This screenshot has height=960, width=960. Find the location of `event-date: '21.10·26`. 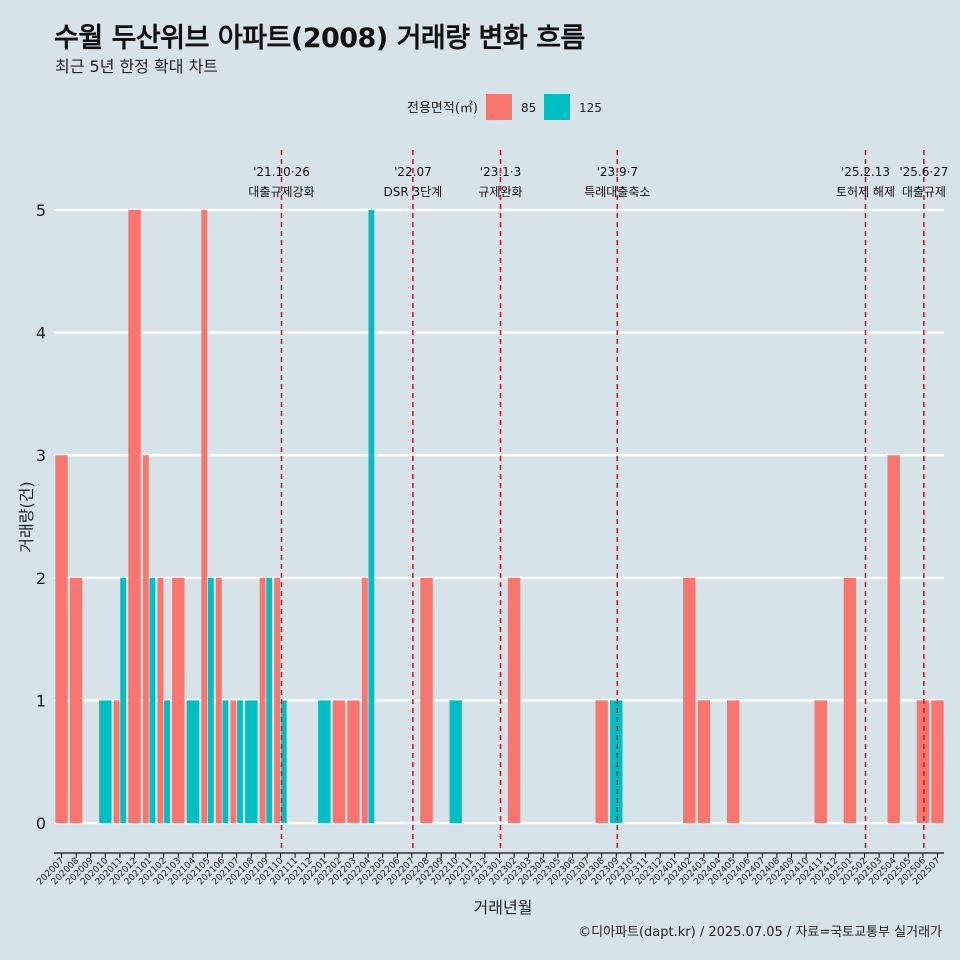

event-date: '21.10·26 is located at coordinates (281, 172).